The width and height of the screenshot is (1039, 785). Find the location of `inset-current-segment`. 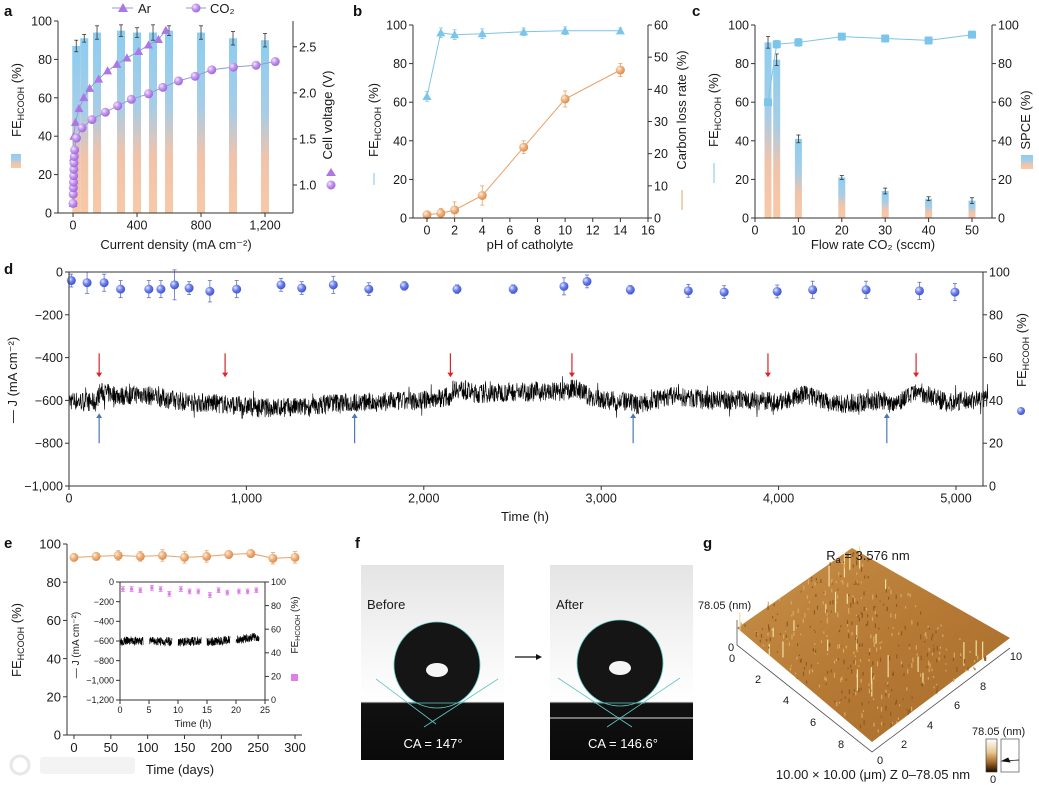

inset-current-segment is located at coordinates (247, 638).